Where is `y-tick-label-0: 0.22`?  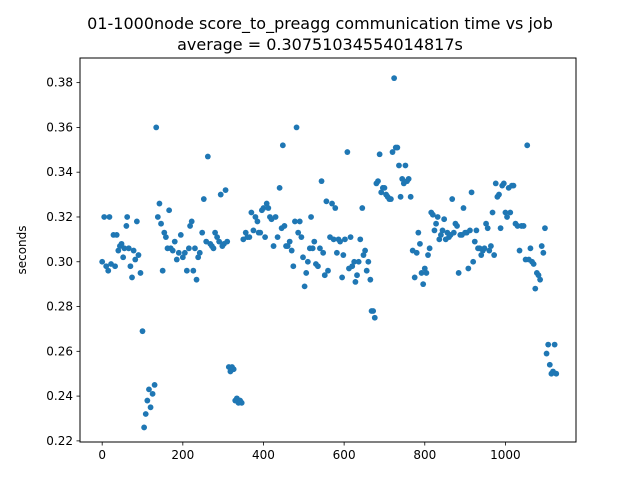 y-tick-label-0: 0.22 is located at coordinates (59, 441).